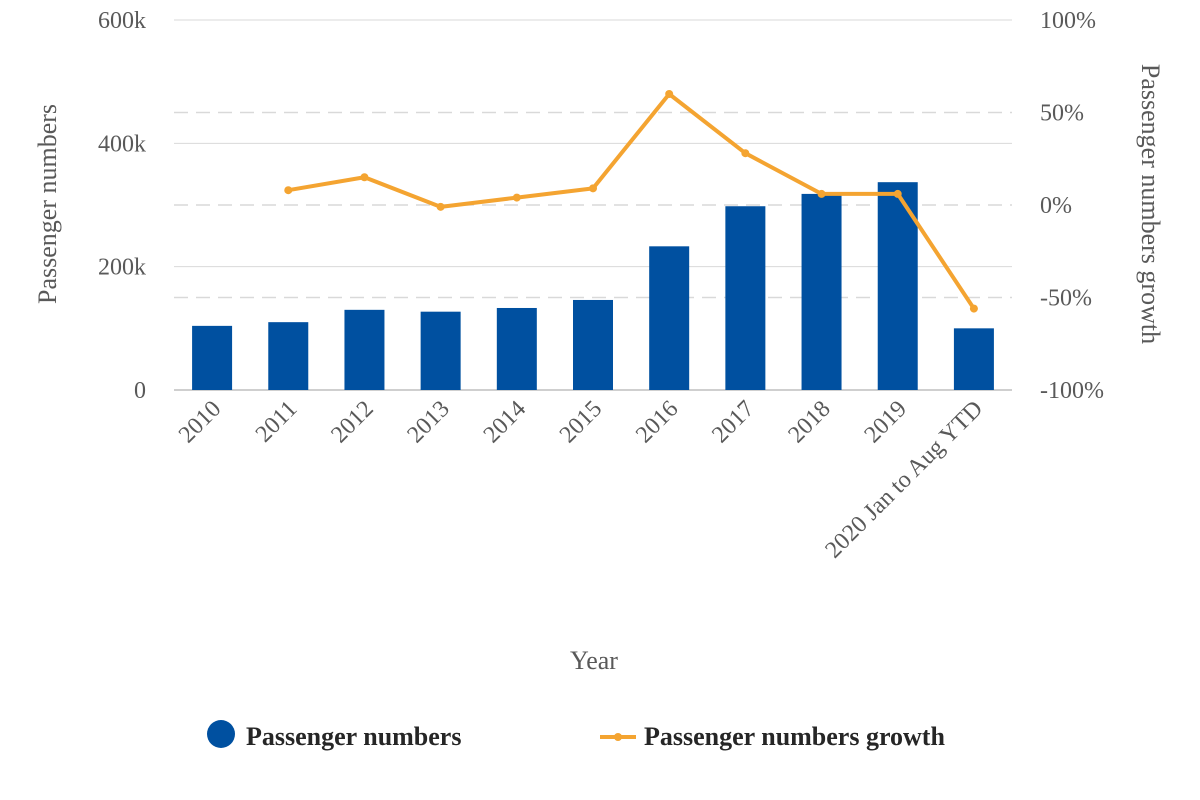 The width and height of the screenshot is (1200, 800). I want to click on x-tick-label: 2016, so click(657, 422).